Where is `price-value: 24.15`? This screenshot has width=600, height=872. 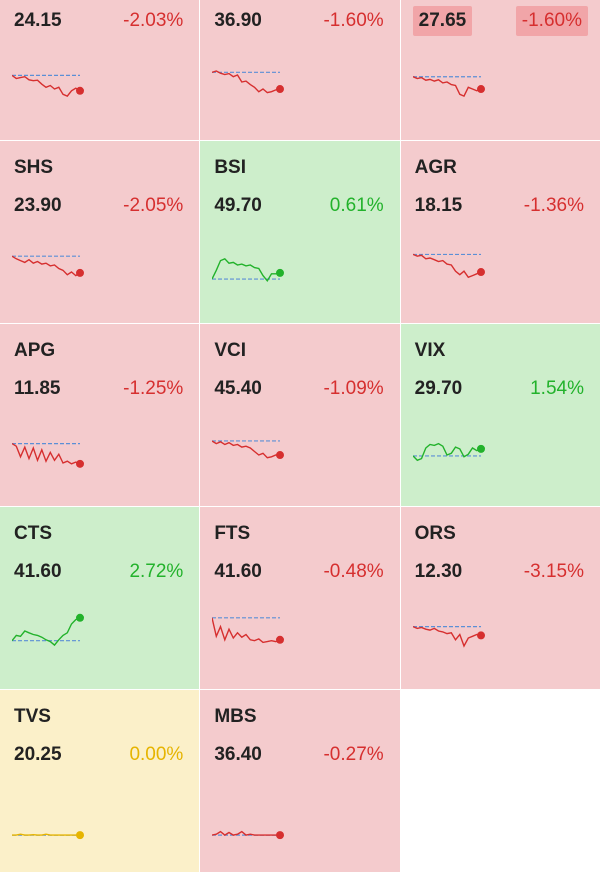
price-value: 24.15 is located at coordinates (38, 20).